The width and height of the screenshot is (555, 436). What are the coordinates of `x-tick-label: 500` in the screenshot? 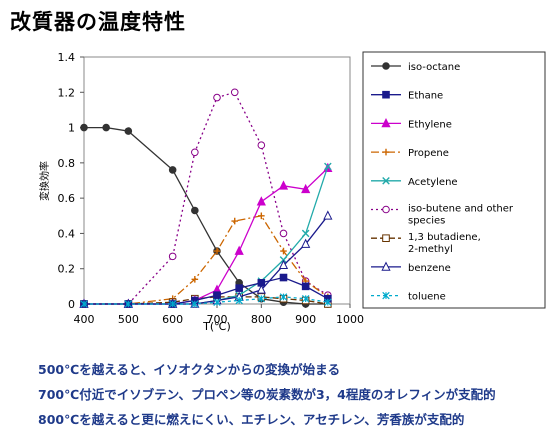 It's located at (128, 319).